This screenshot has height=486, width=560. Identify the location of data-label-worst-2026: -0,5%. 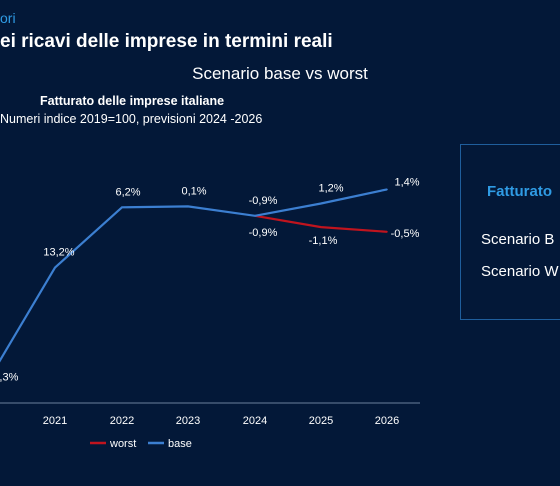
(405, 234).